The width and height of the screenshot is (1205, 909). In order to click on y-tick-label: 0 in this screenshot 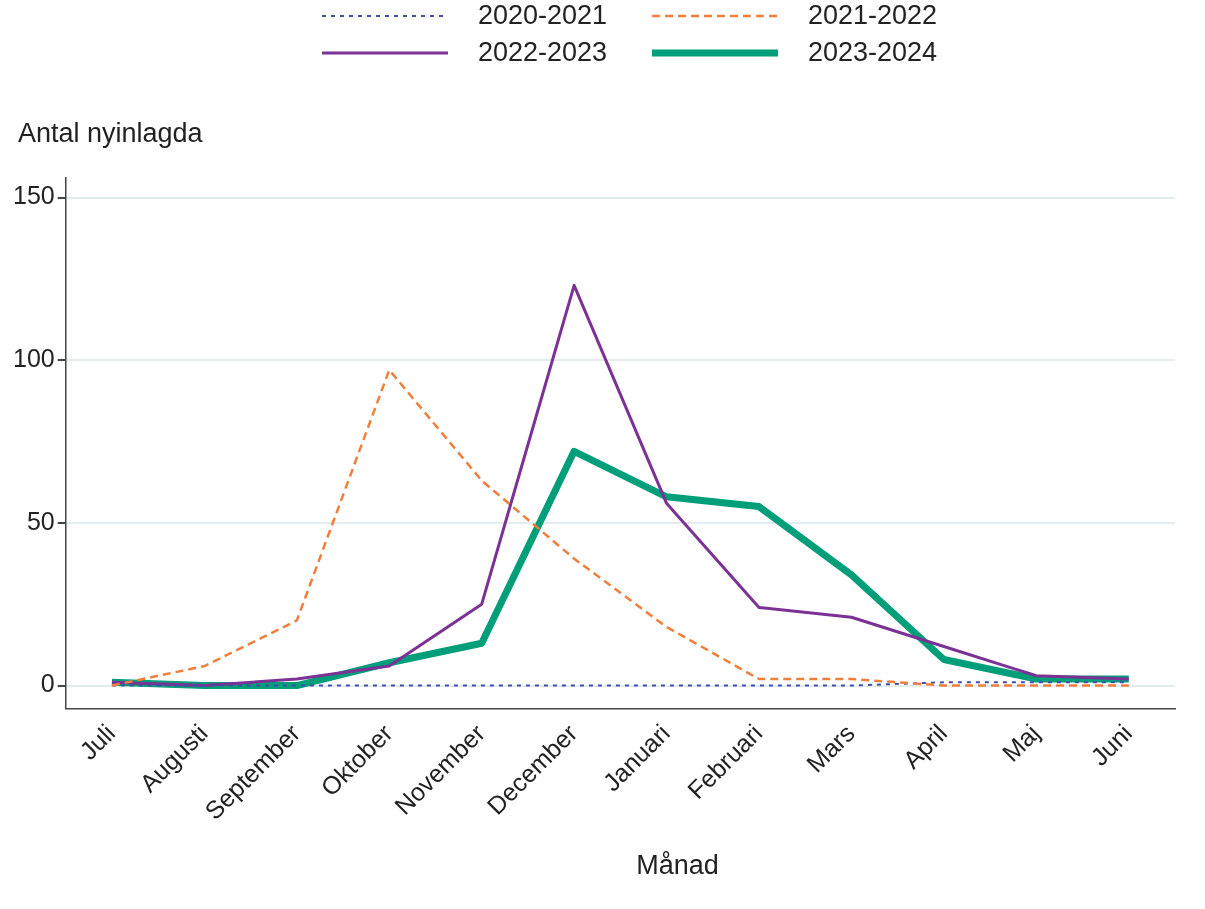, I will do `click(47, 683)`.